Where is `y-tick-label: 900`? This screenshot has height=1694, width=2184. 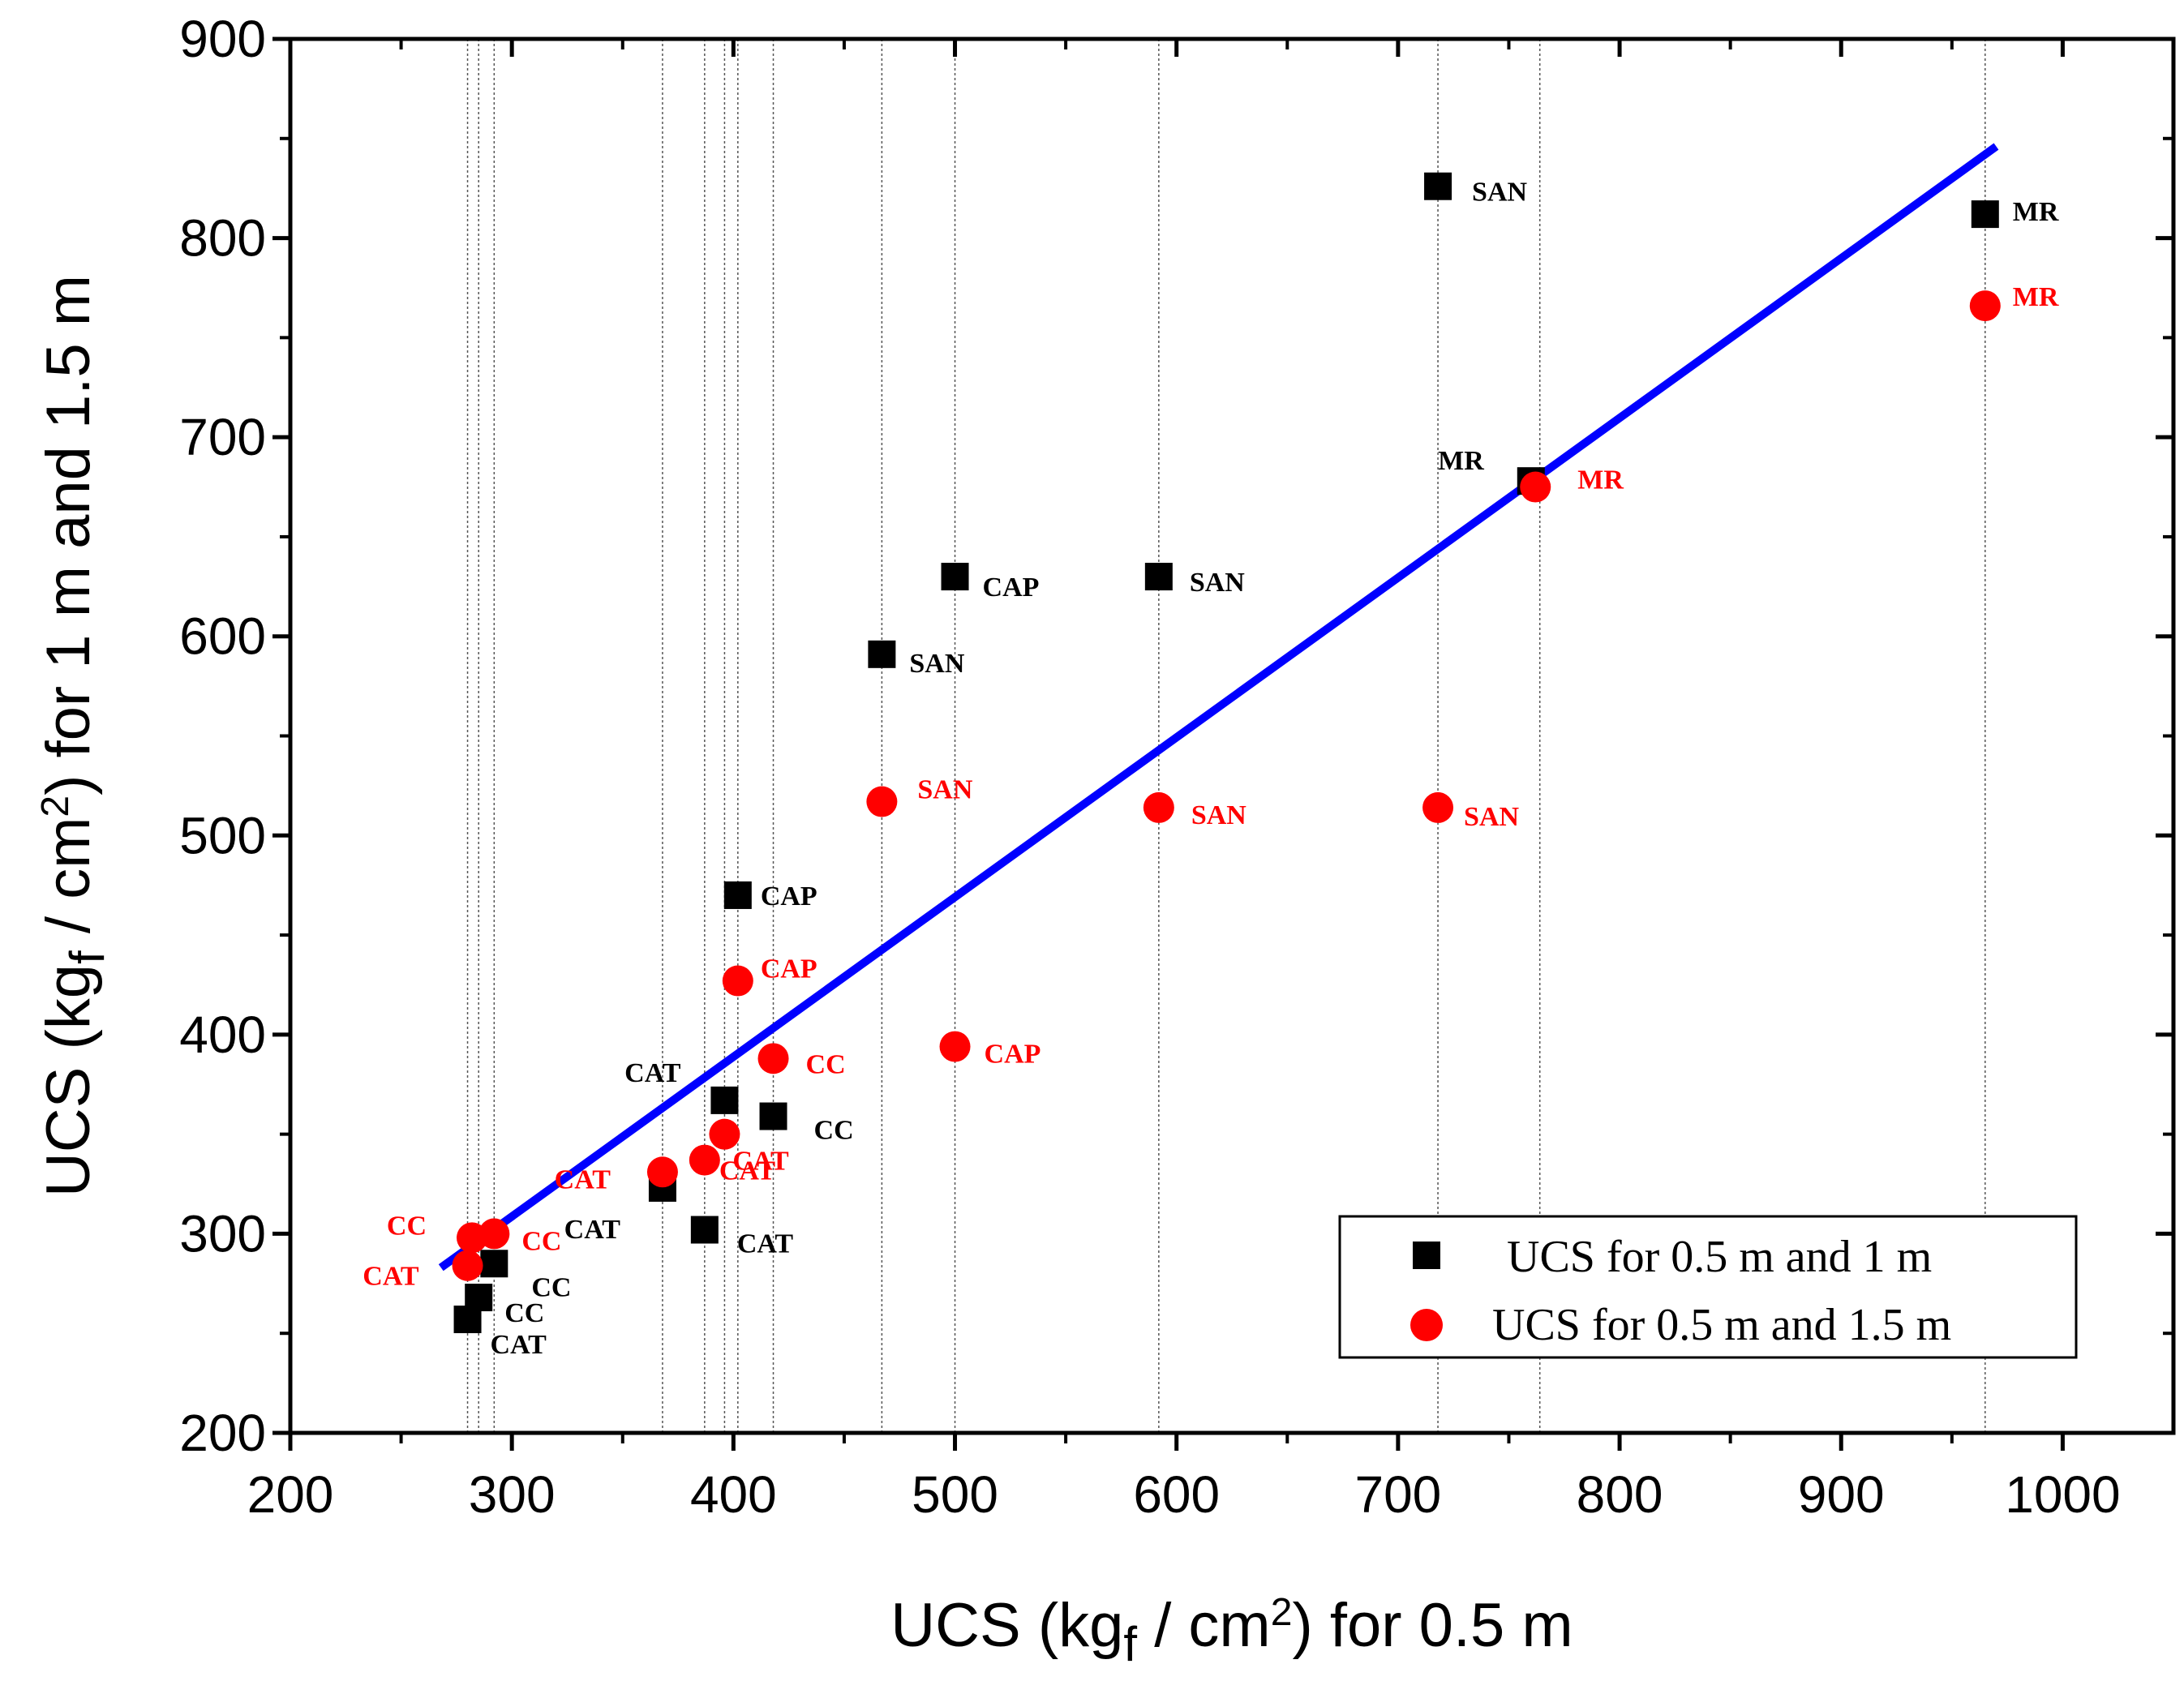 y-tick-label: 900 is located at coordinates (222, 39).